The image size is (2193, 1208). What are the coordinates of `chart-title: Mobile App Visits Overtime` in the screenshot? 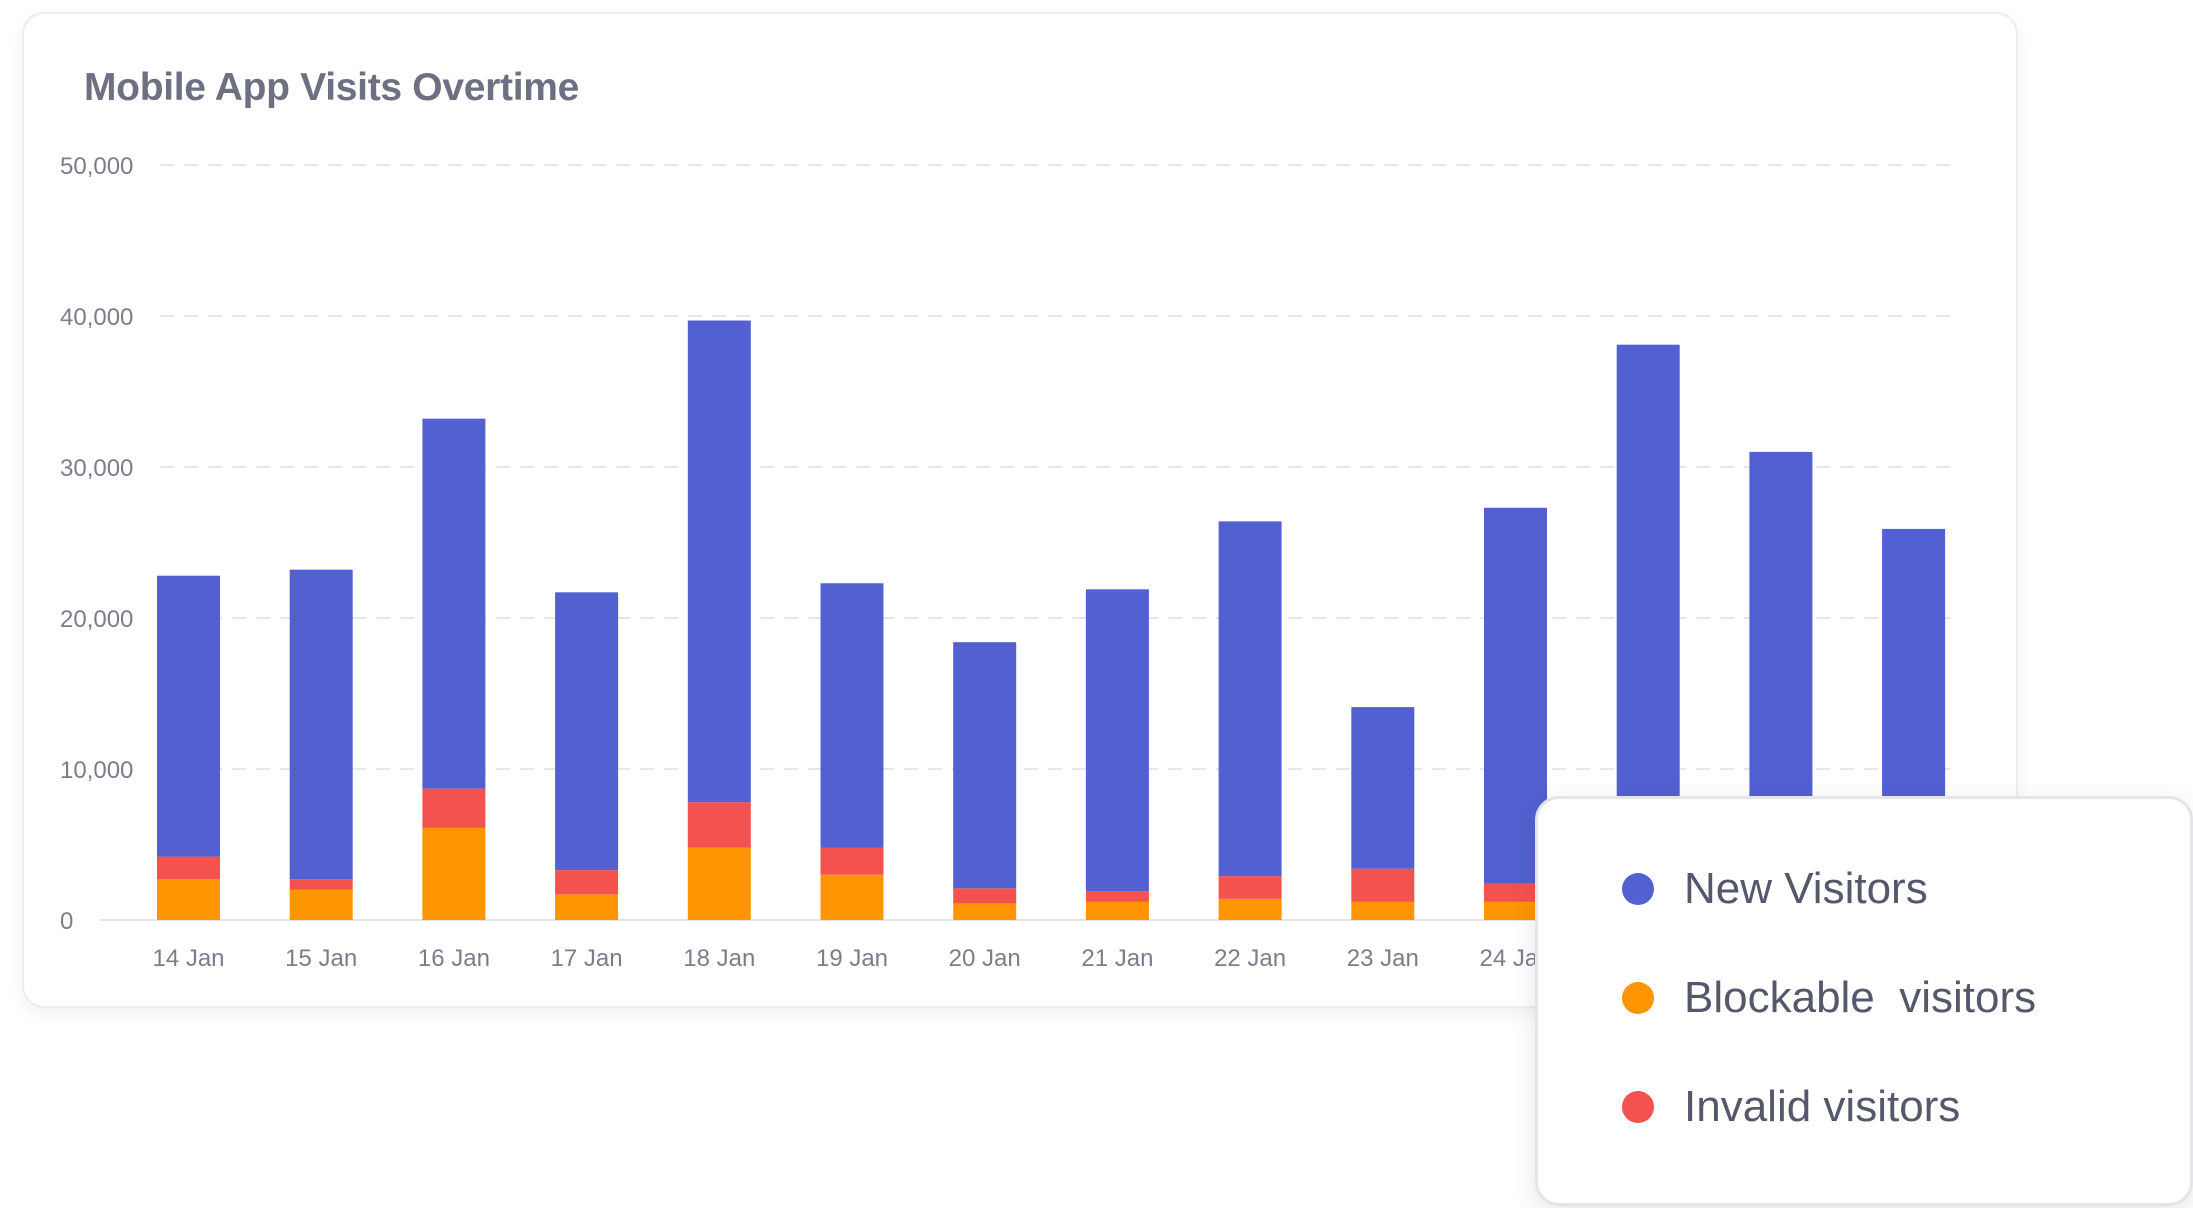 It's located at (331, 87).